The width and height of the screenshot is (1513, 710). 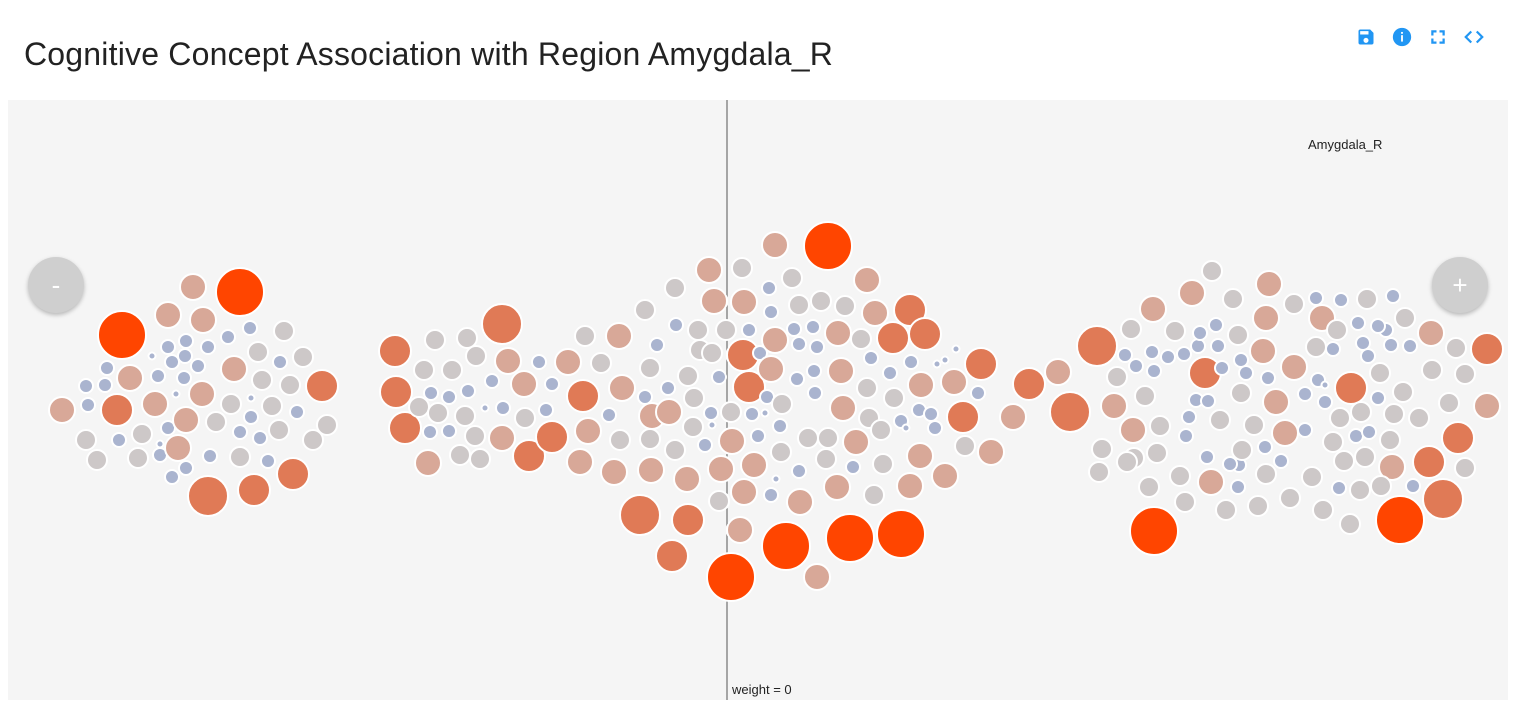 I want to click on save-icon, so click(x=1366, y=37).